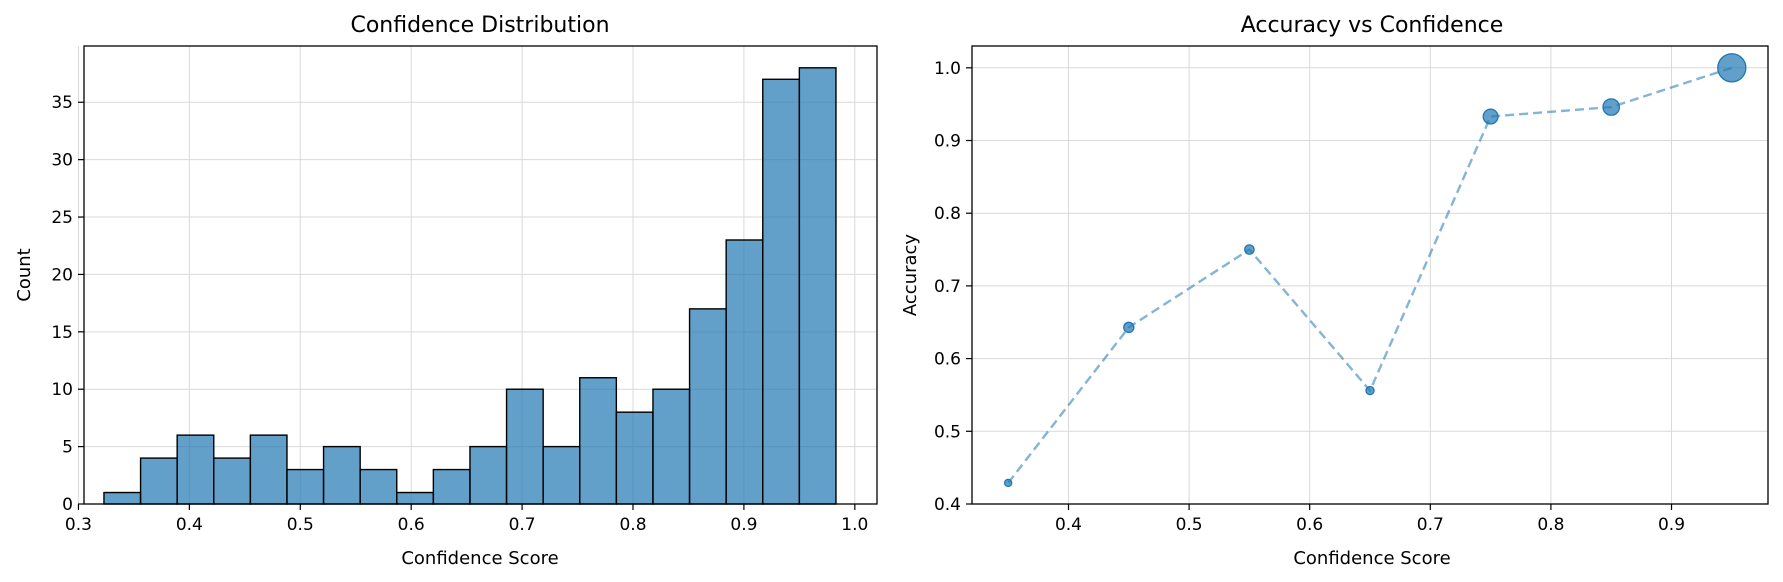 Image resolution: width=1783 pixels, height=582 pixels. Describe the element at coordinates (62, 218) in the screenshot. I see `histogram-y-tick-label: 25` at that location.